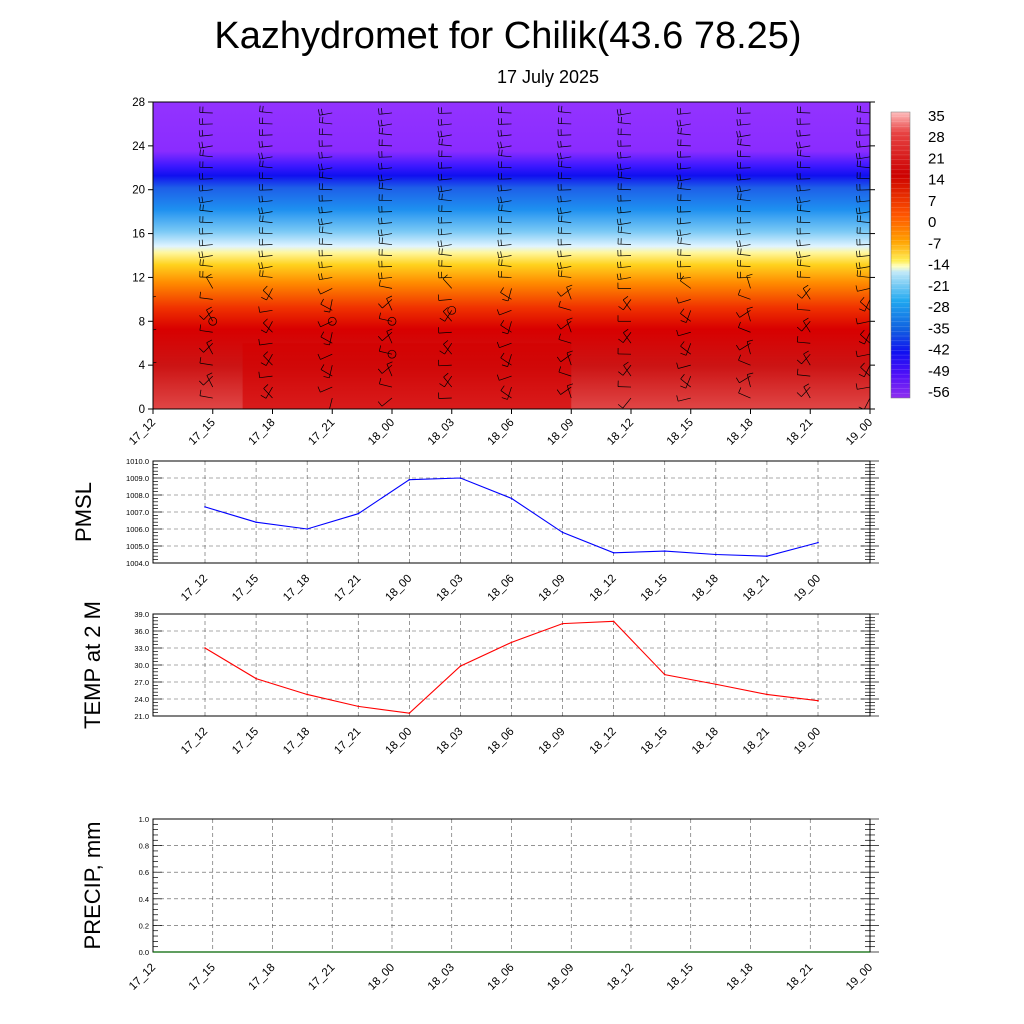  Describe the element at coordinates (296, 588) in the screenshot. I see `x-tick-label: 17_18` at that location.